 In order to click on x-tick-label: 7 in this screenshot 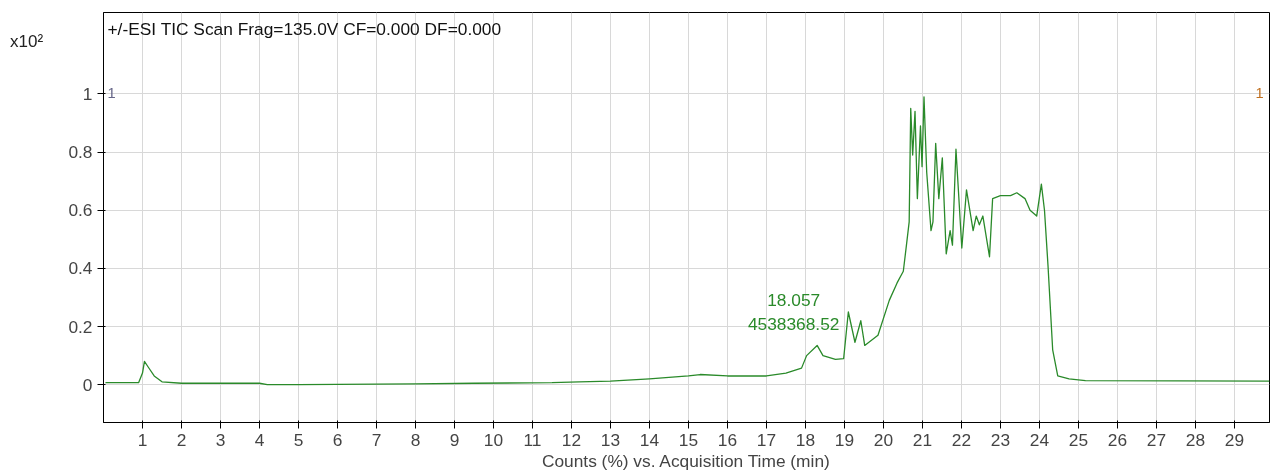, I will do `click(376, 439)`.